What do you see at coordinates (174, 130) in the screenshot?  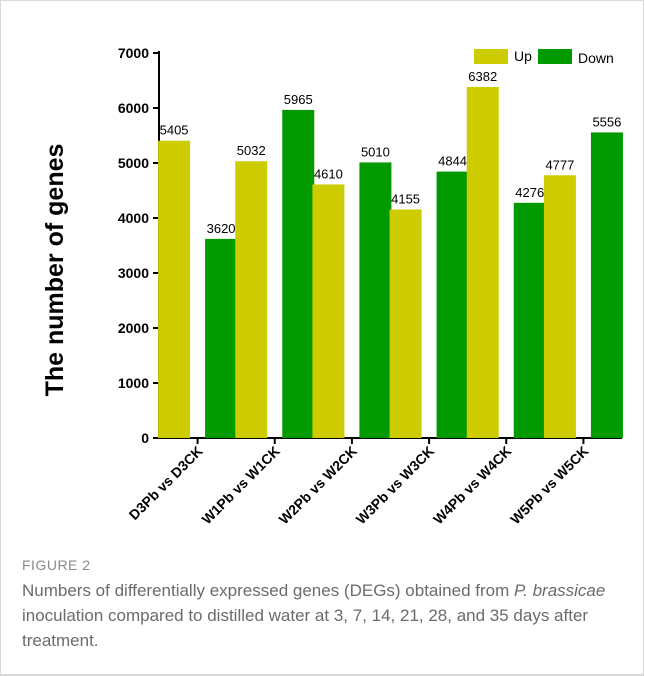 I see `data-label: 5405` at bounding box center [174, 130].